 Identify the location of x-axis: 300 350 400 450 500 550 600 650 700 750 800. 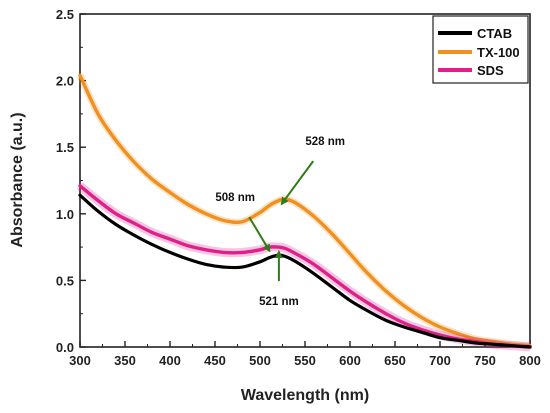
(305, 354).